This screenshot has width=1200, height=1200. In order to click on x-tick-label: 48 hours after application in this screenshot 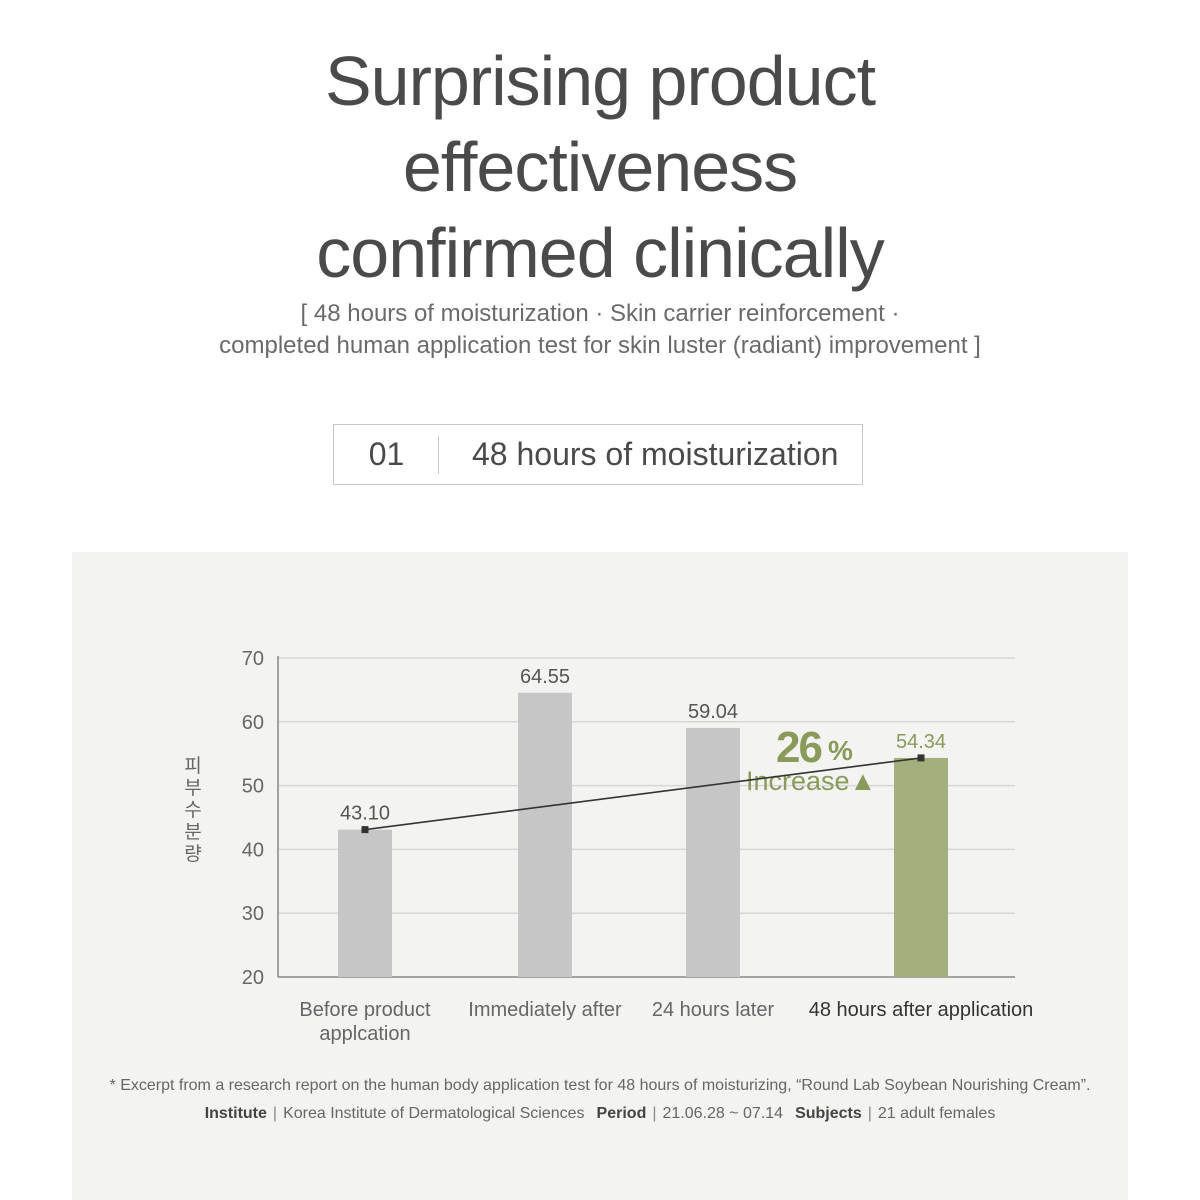, I will do `click(921, 1010)`.